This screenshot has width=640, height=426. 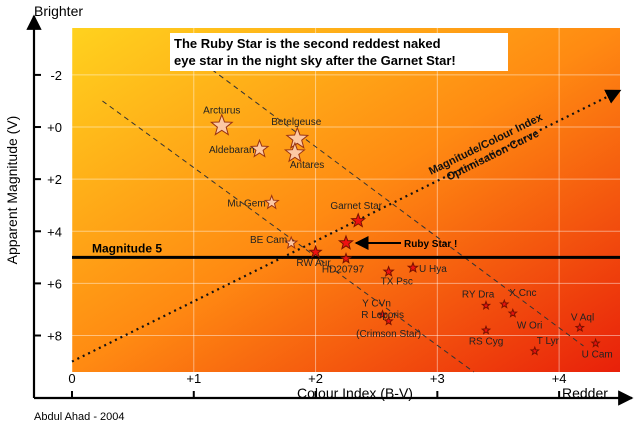 What do you see at coordinates (522, 293) in the screenshot?
I see `star-label-x-cnc: X Cnc` at bounding box center [522, 293].